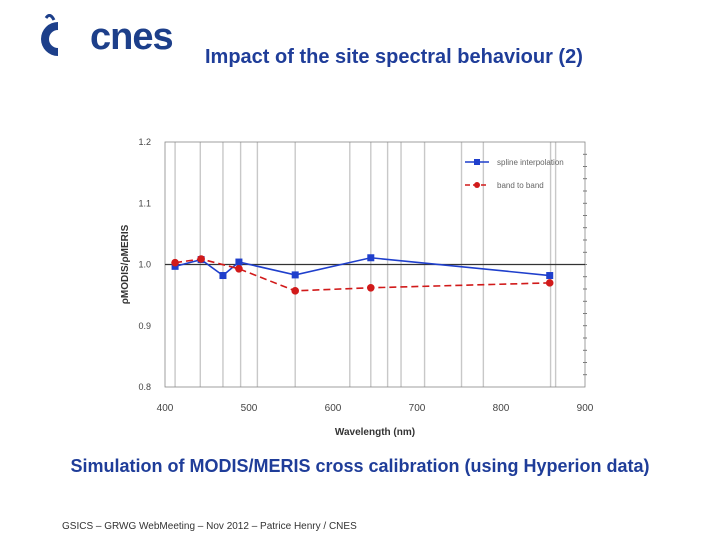 The image size is (720, 540). What do you see at coordinates (520, 185) in the screenshot?
I see `legend-label: band to band` at bounding box center [520, 185].